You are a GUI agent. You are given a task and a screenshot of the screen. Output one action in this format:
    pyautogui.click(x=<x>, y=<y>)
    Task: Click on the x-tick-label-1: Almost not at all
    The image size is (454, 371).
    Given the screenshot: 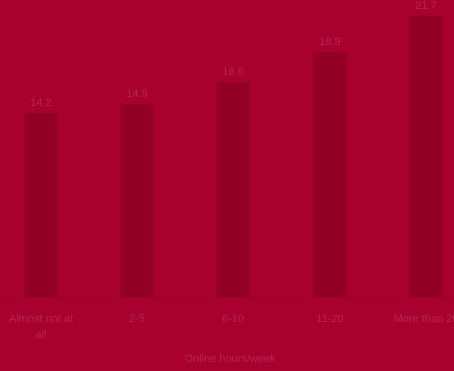 What is the action you would take?
    pyautogui.click(x=41, y=327)
    